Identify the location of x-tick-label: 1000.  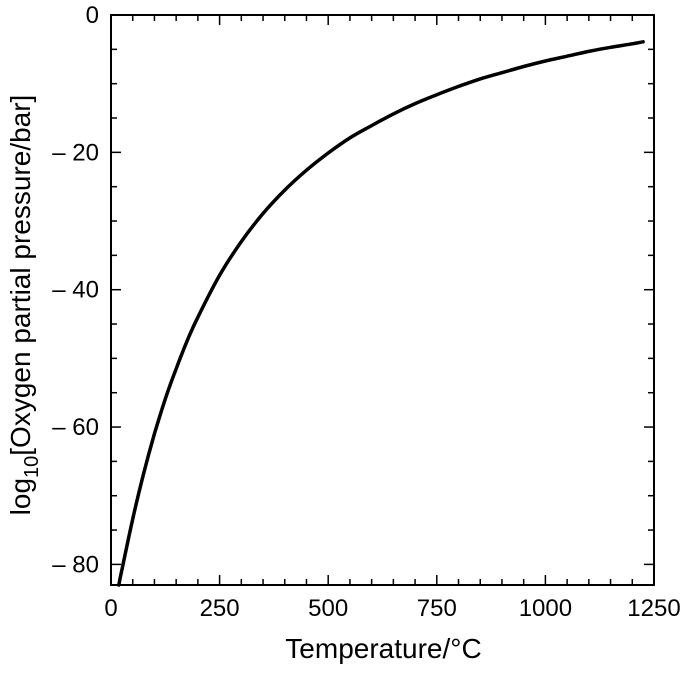
(545, 608).